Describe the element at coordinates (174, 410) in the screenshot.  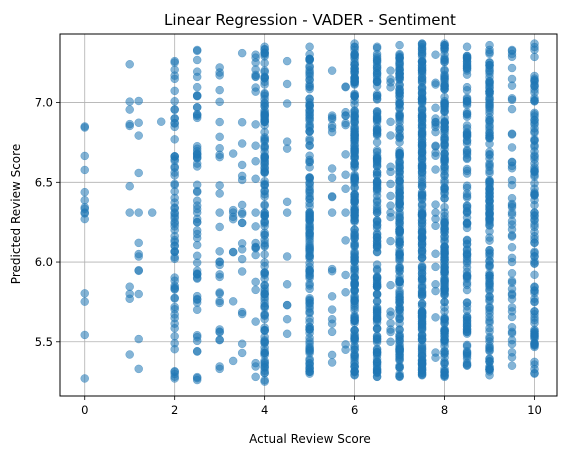
I see `x-tick-label: 2` at that location.